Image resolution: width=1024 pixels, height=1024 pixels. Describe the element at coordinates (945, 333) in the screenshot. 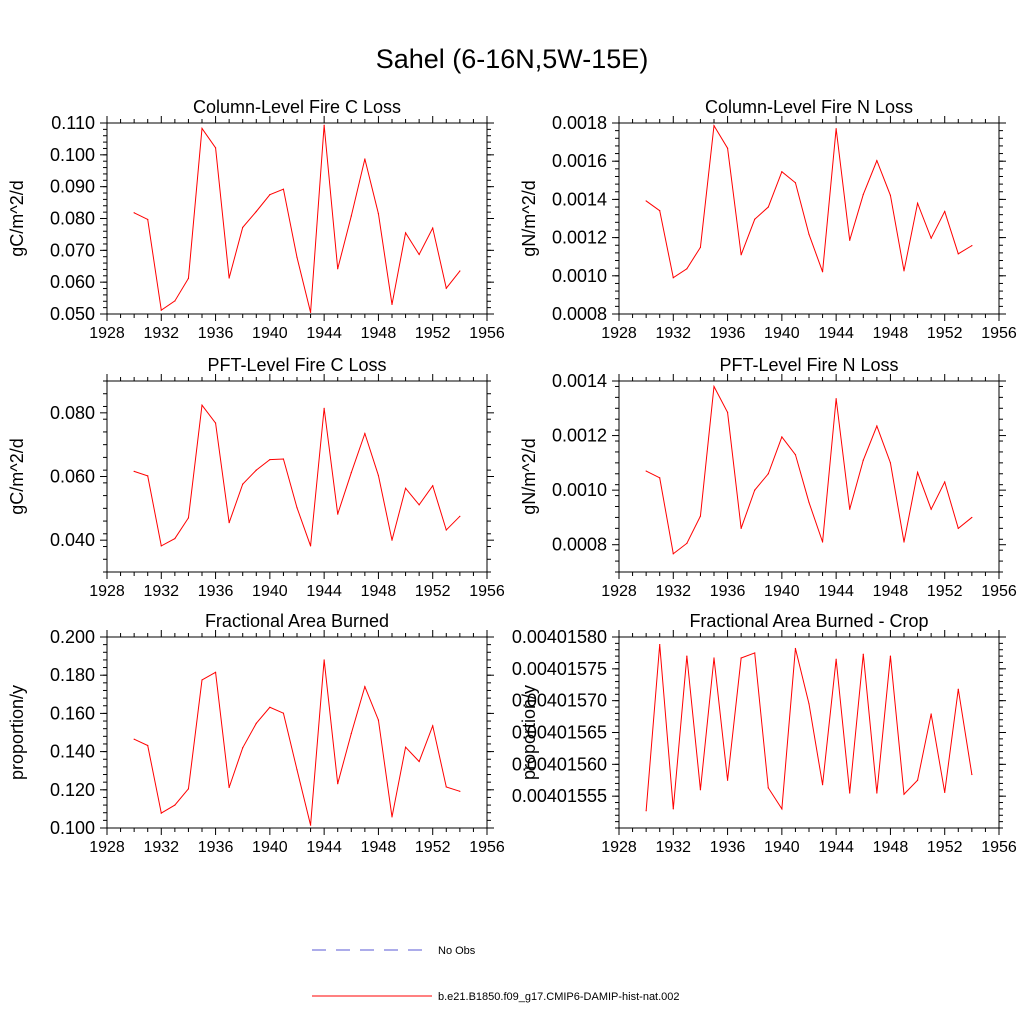

I see `x-tick-label: 1952` at that location.